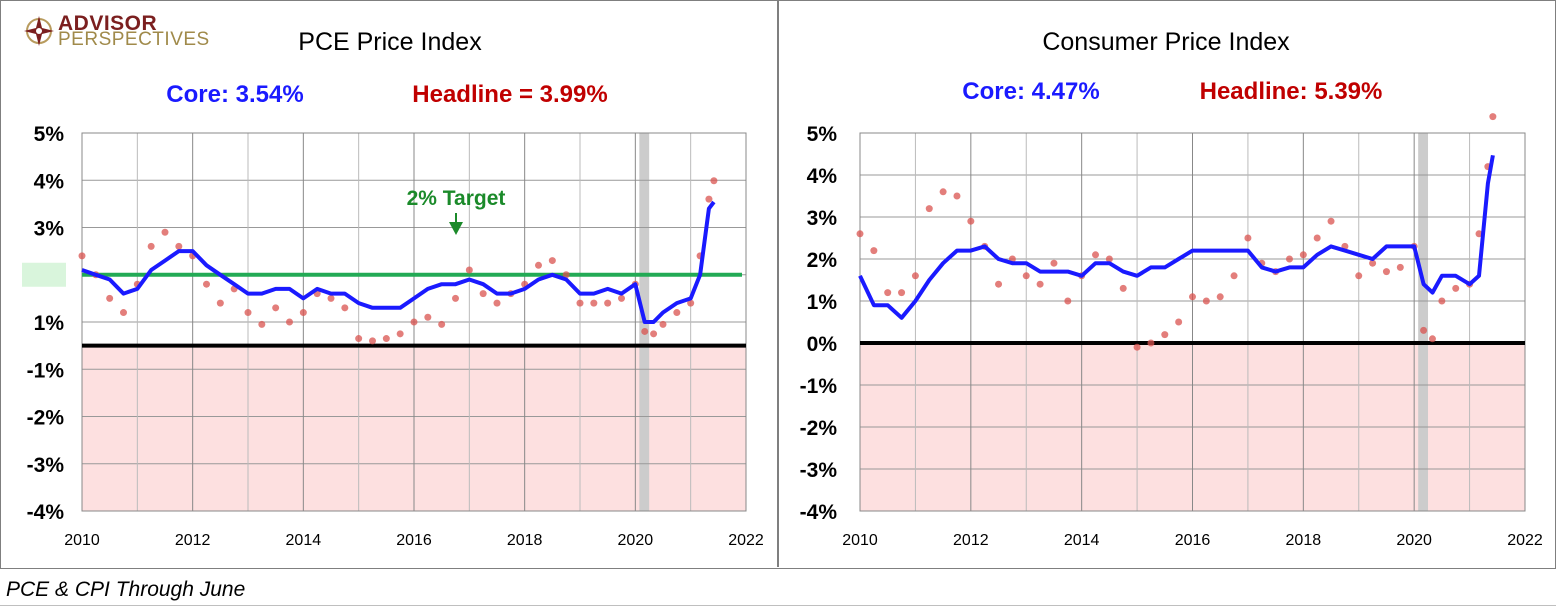  What do you see at coordinates (390, 42) in the screenshot?
I see `chart-title: PCE Price Index` at bounding box center [390, 42].